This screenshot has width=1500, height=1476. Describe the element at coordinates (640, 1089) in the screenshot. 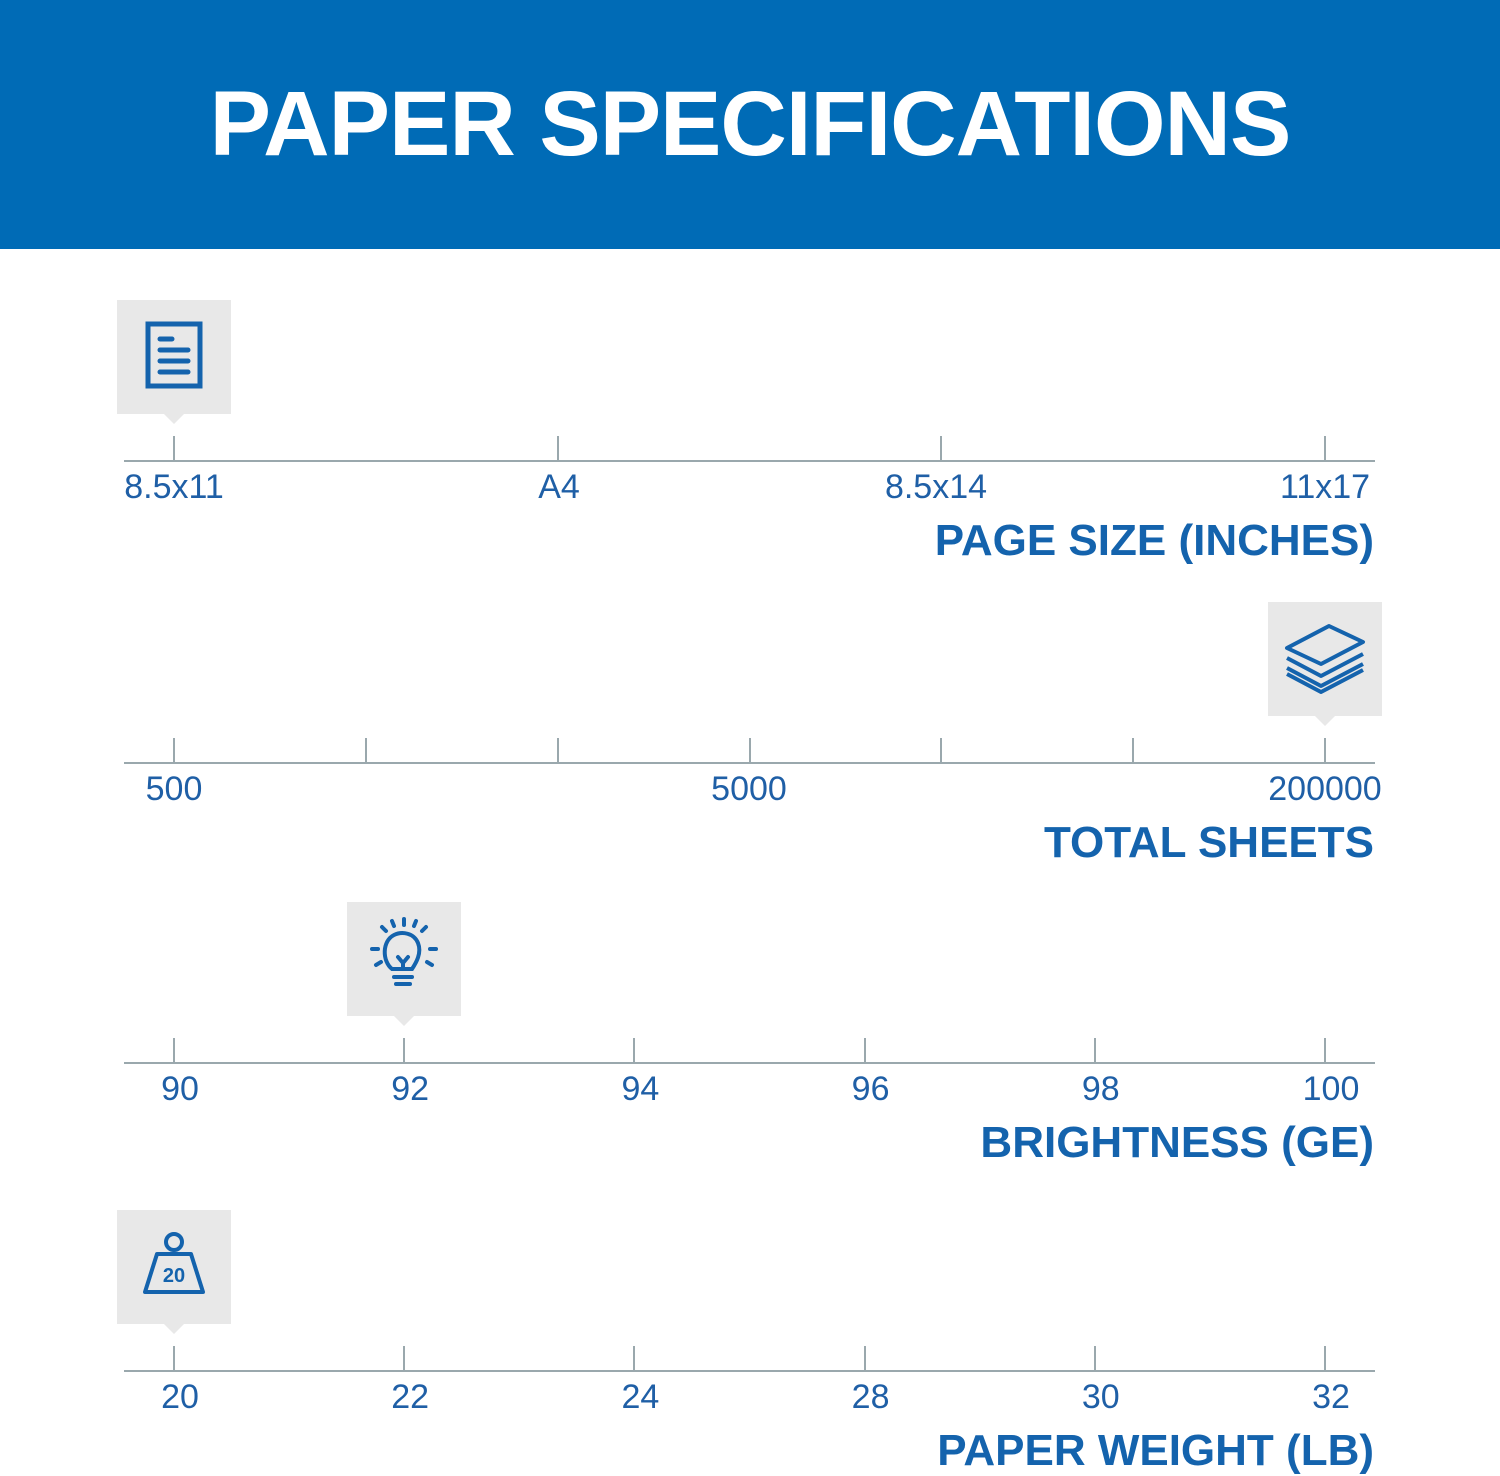

I see `scale-label: 94` at that location.